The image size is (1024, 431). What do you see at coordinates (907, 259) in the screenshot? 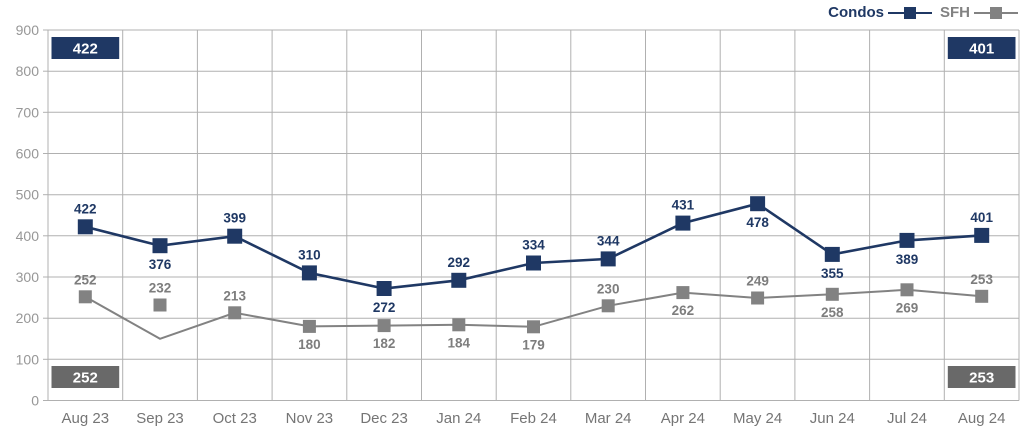
I see `data-point-label: 389` at bounding box center [907, 259].